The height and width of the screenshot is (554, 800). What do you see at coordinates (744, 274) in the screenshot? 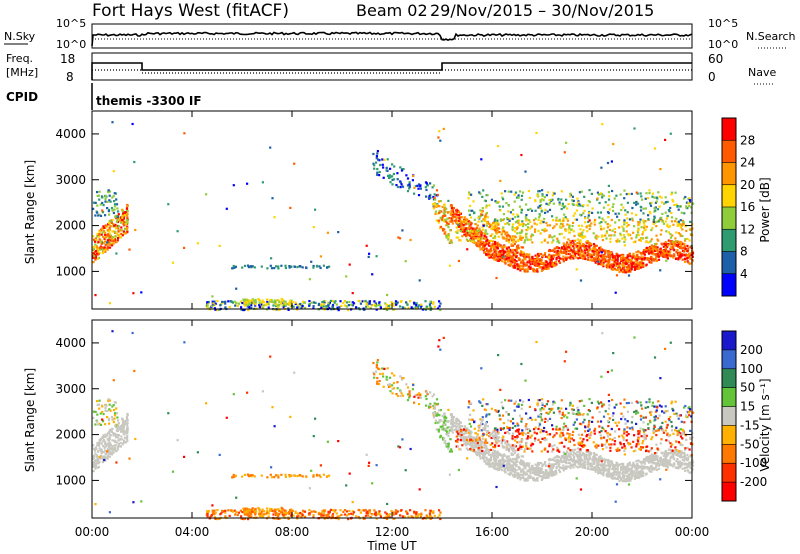
I see `colorbar-tick-label: 4` at bounding box center [744, 274].